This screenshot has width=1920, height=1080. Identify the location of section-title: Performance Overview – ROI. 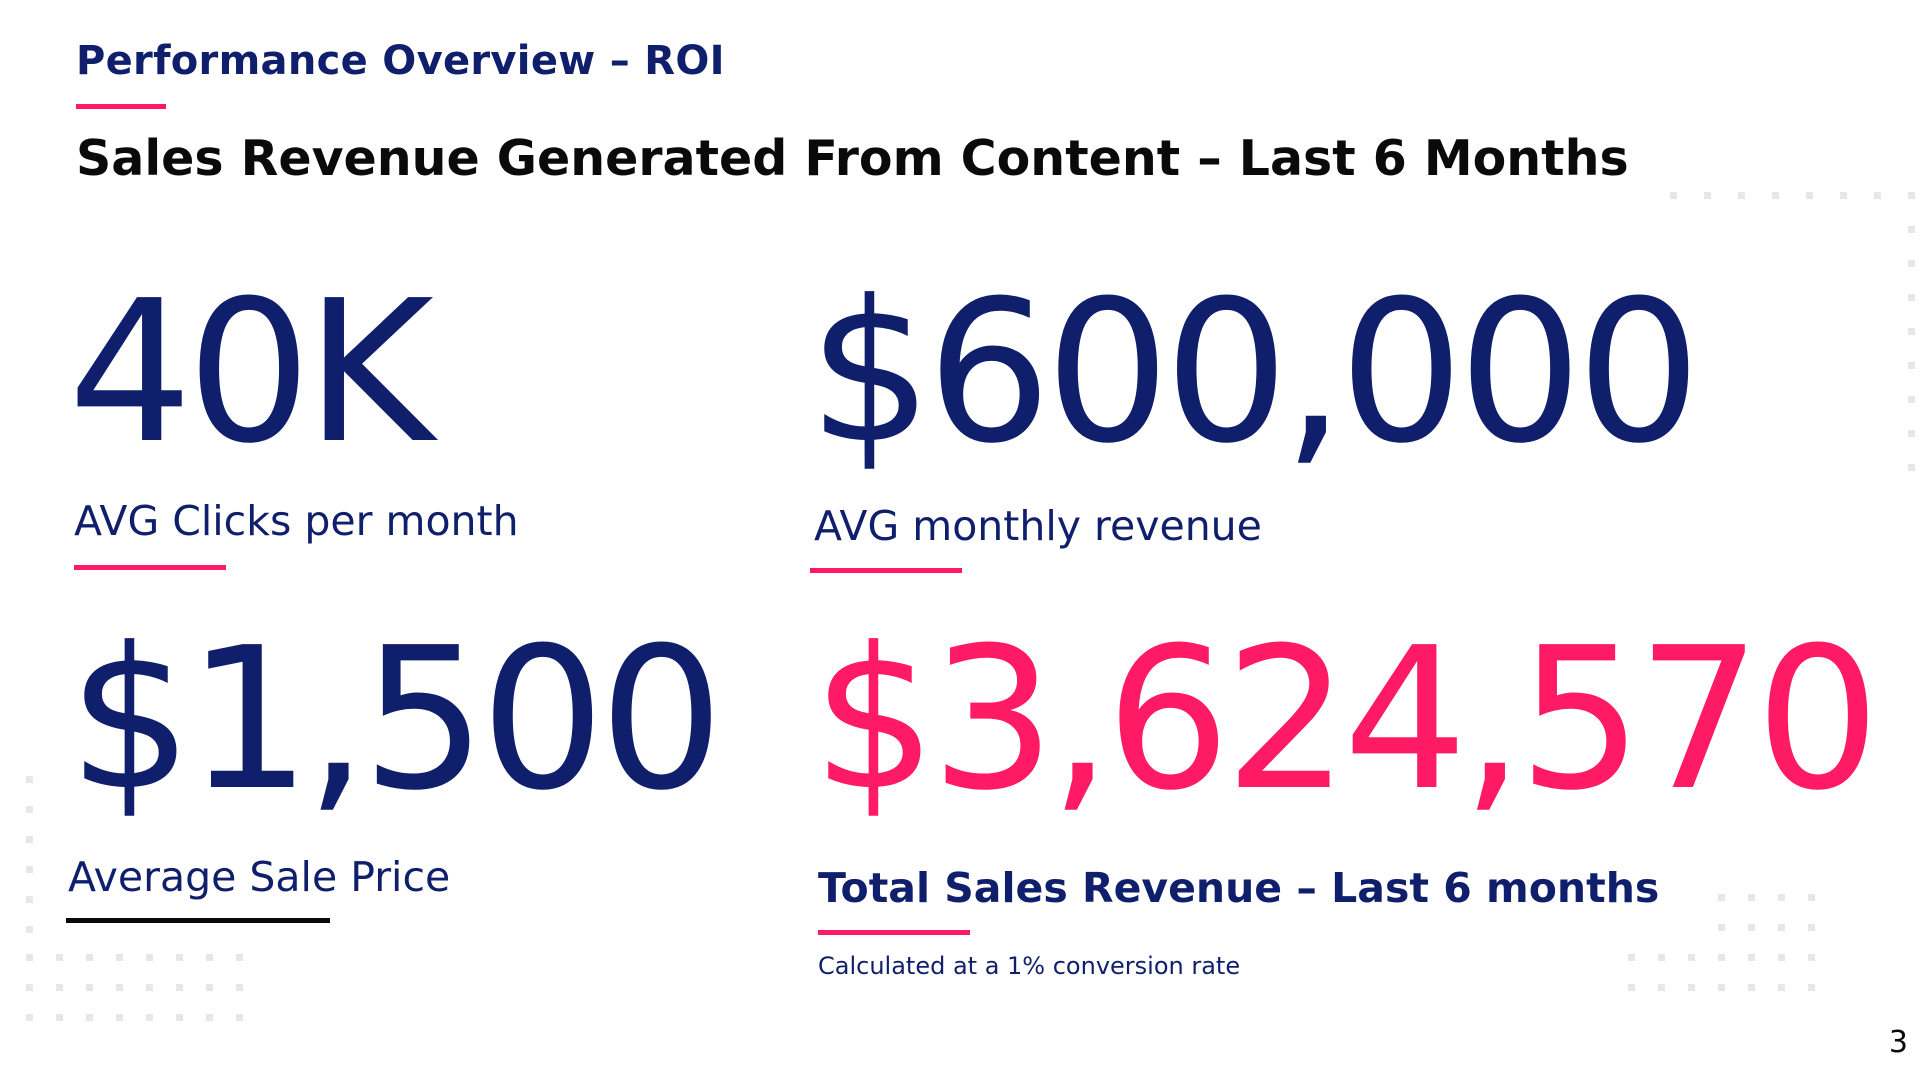
(400, 61).